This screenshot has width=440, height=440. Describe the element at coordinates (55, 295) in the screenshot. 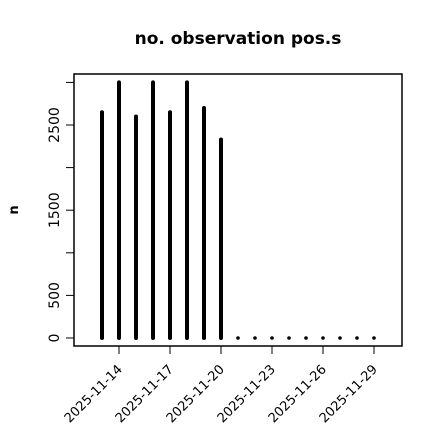

I see `y-tick-label-500: 500` at that location.